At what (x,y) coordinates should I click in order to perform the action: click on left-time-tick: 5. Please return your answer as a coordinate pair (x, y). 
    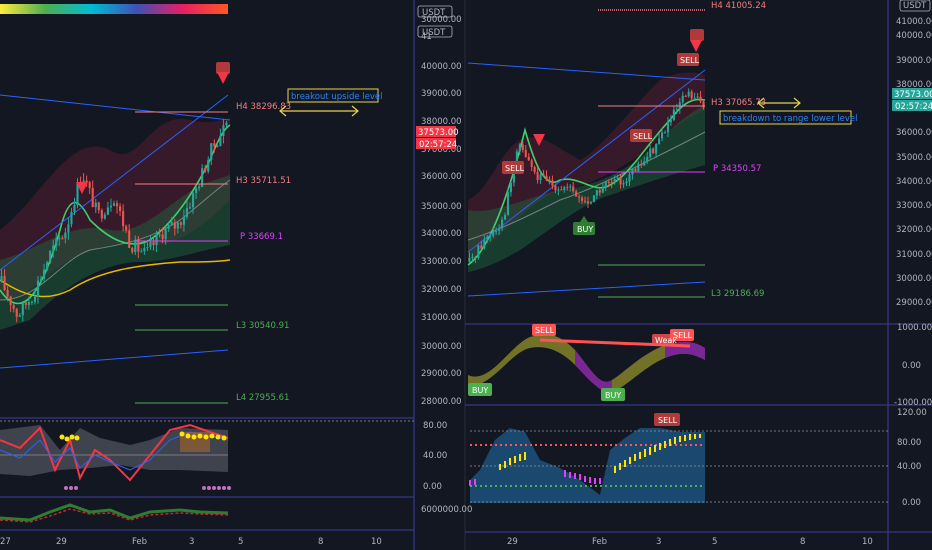
    Looking at the image, I should click on (240, 542).